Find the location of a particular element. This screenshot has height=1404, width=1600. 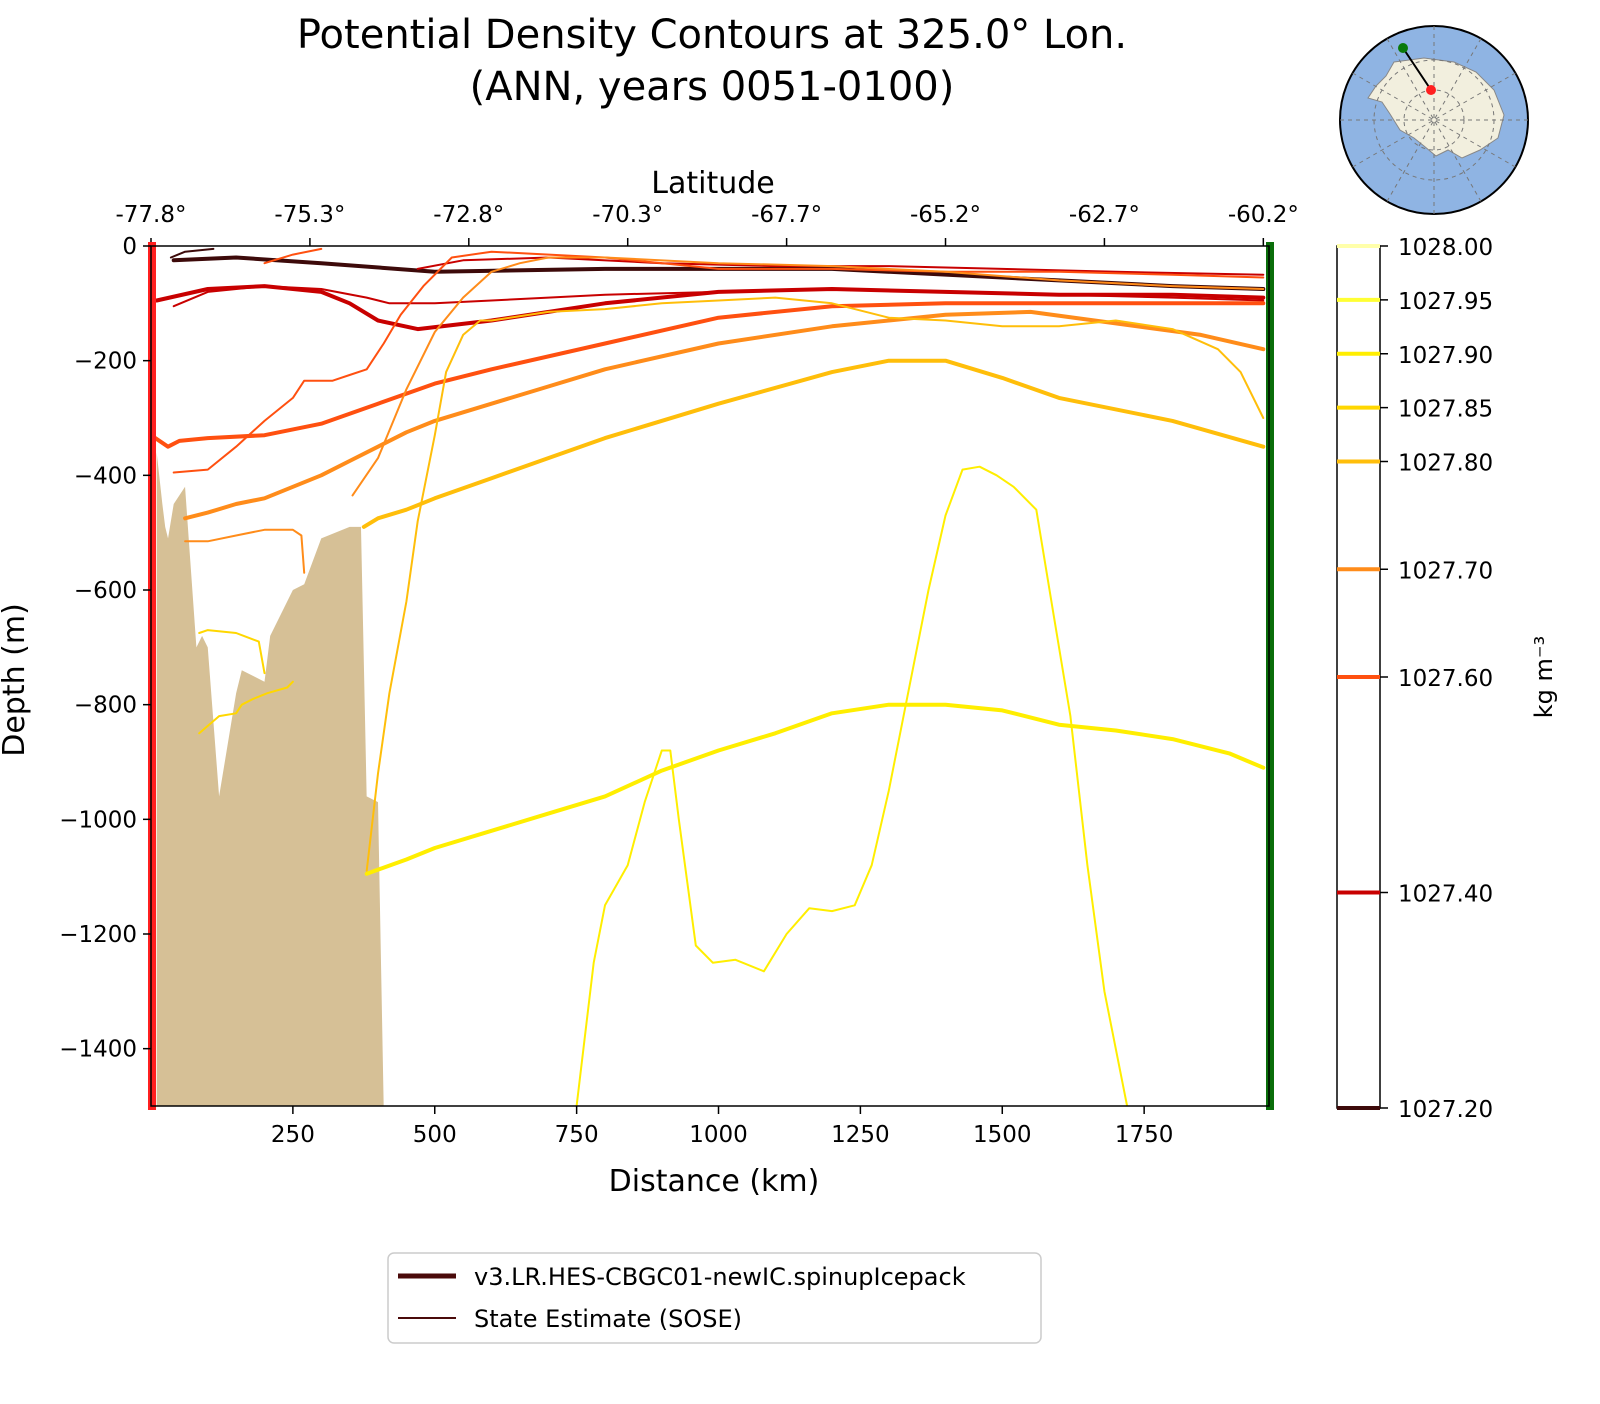

chart-title-line-2: (ANN, years 0051-0100) is located at coordinates (712, 87).